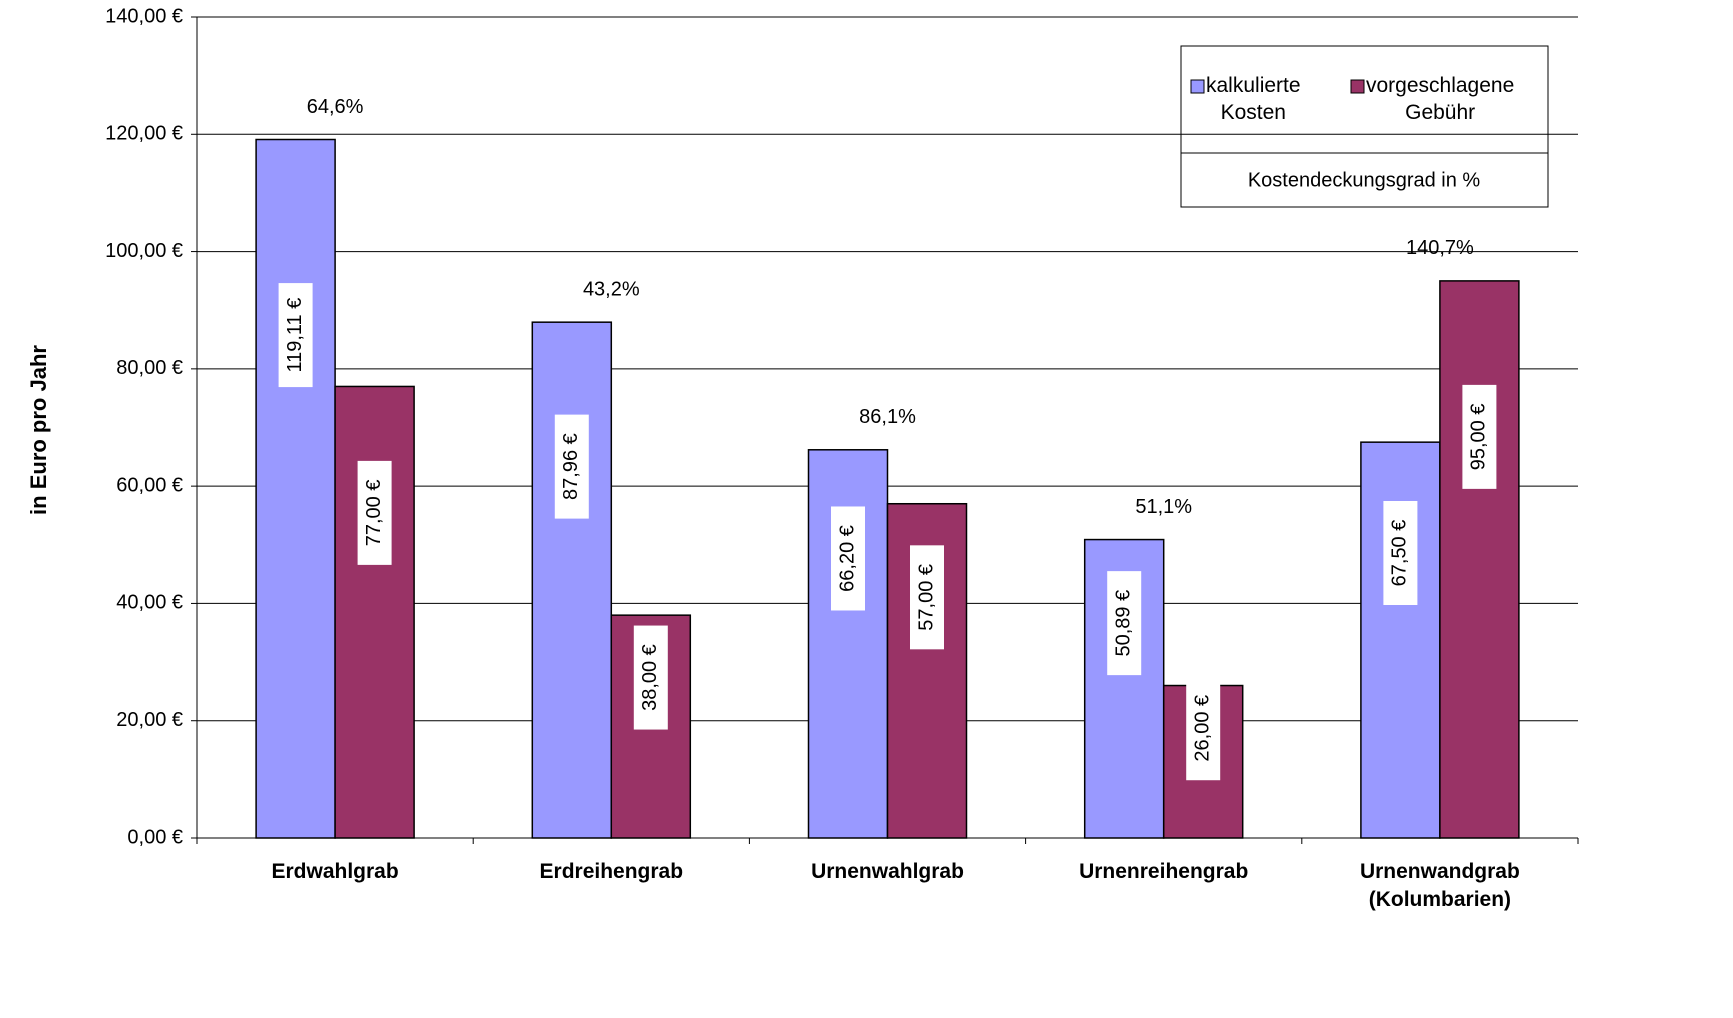  What do you see at coordinates (887, 871) in the screenshot?
I see `x-tick-label: Urnenwahlgrab` at bounding box center [887, 871].